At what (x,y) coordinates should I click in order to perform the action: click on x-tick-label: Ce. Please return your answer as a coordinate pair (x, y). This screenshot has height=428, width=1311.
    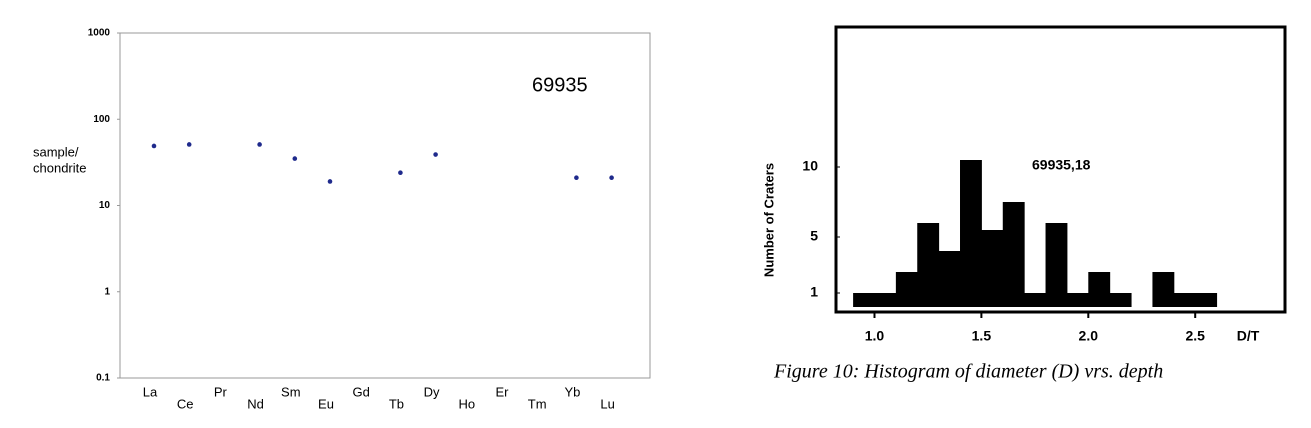
    Looking at the image, I should click on (185, 403).